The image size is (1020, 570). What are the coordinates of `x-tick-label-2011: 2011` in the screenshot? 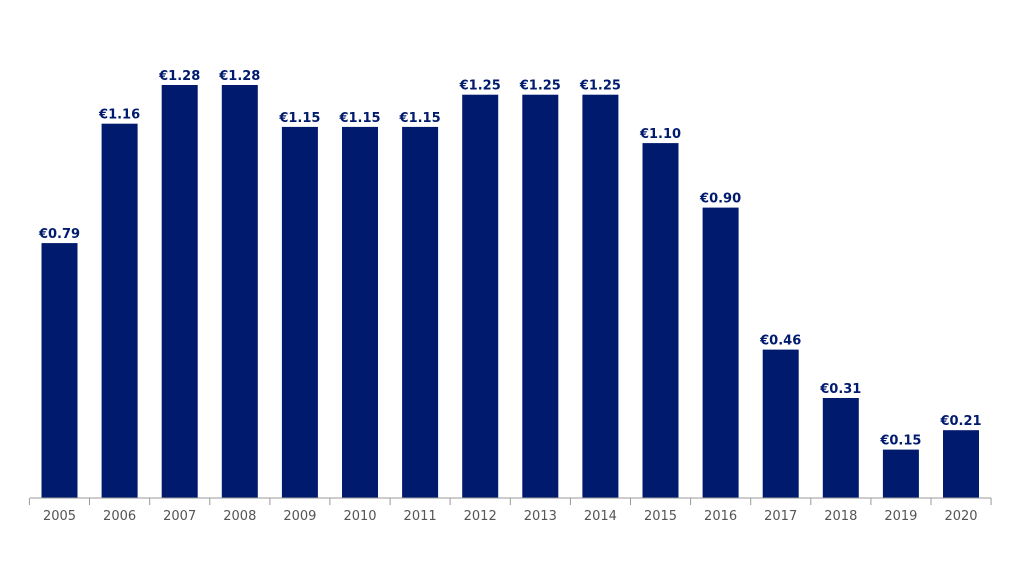 It's located at (420, 516).